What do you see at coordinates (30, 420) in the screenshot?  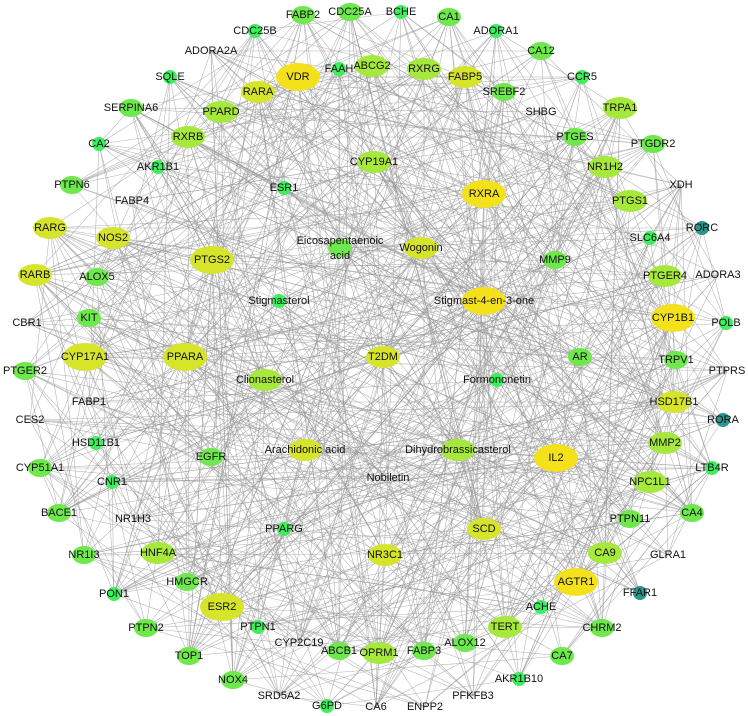 I see `node-ces2: CES2` at bounding box center [30, 420].